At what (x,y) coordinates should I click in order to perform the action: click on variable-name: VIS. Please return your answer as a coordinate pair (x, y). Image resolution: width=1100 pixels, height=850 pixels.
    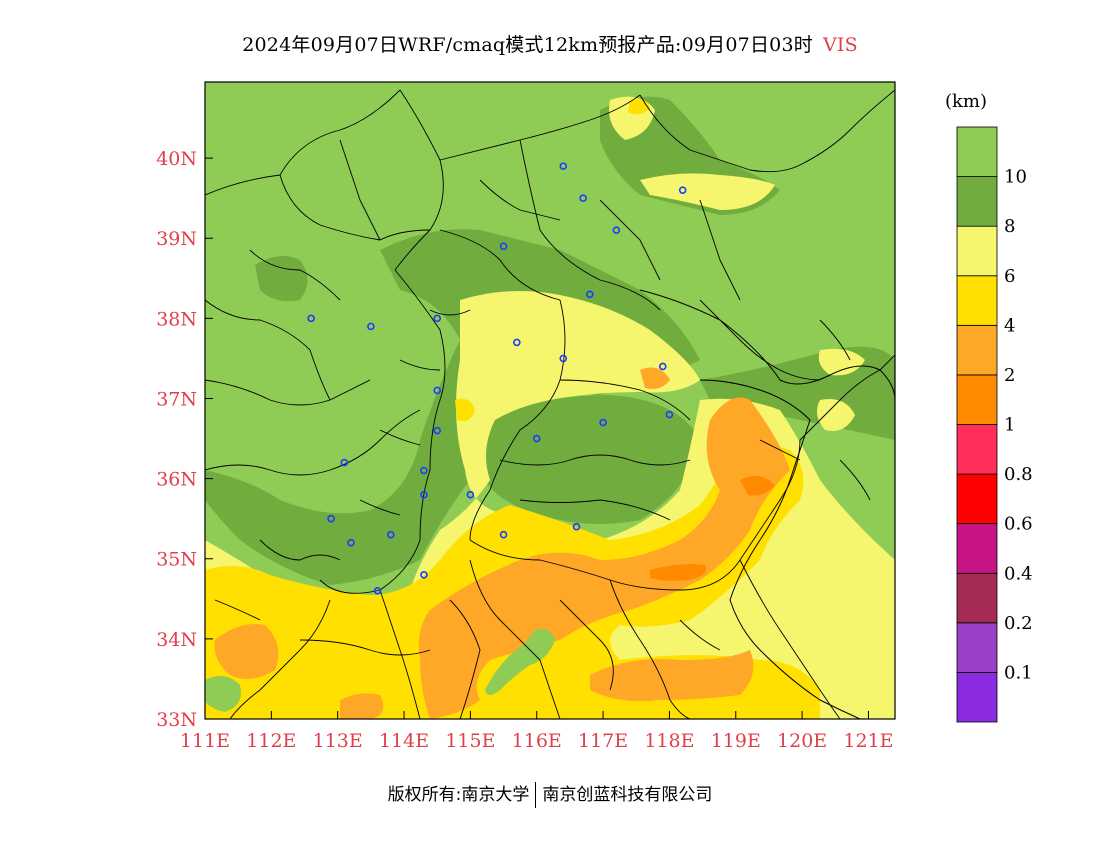
    Looking at the image, I should click on (840, 45).